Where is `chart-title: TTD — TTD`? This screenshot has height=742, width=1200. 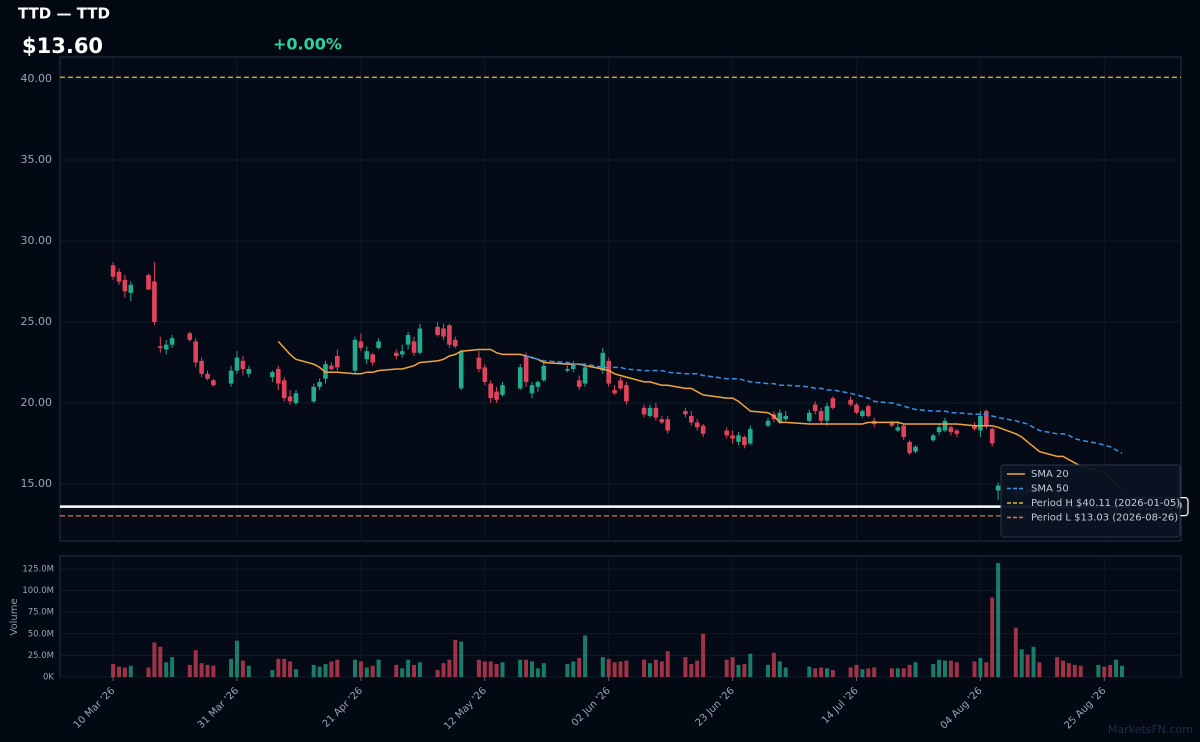
chart-title: TTD — TTD is located at coordinates (64, 14).